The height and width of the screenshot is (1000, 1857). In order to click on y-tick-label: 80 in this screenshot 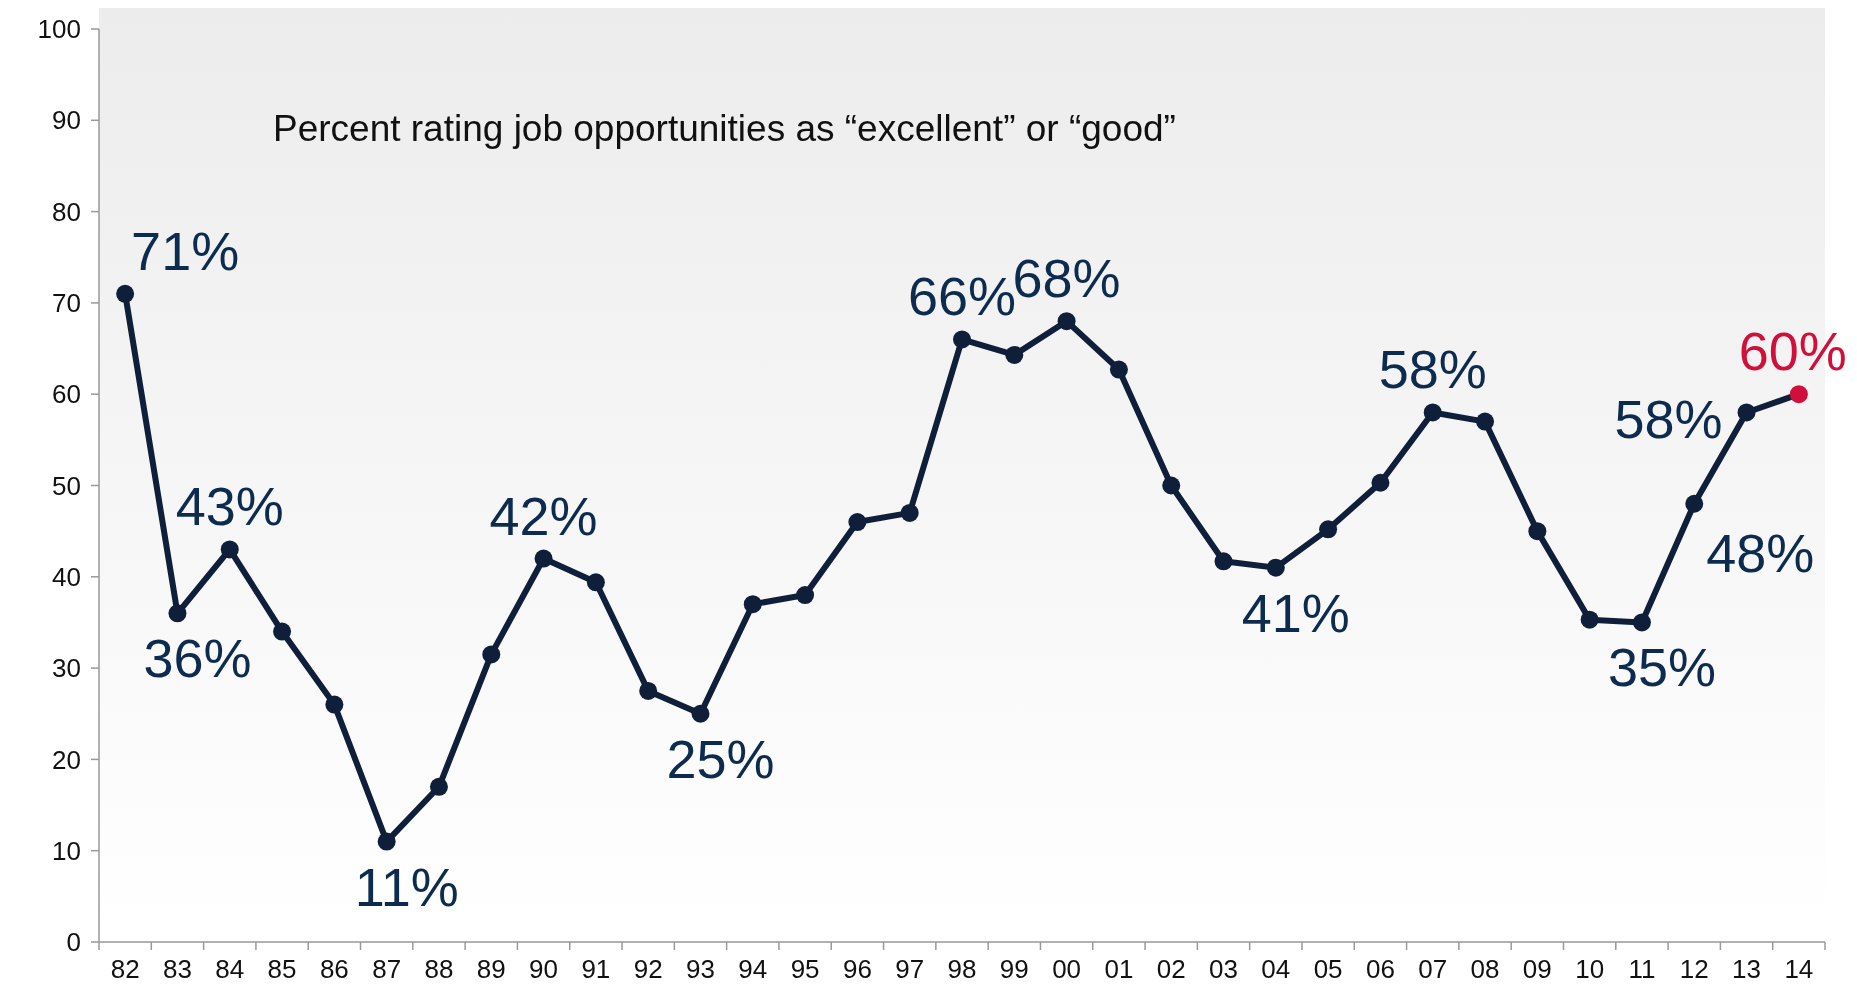, I will do `click(66, 211)`.